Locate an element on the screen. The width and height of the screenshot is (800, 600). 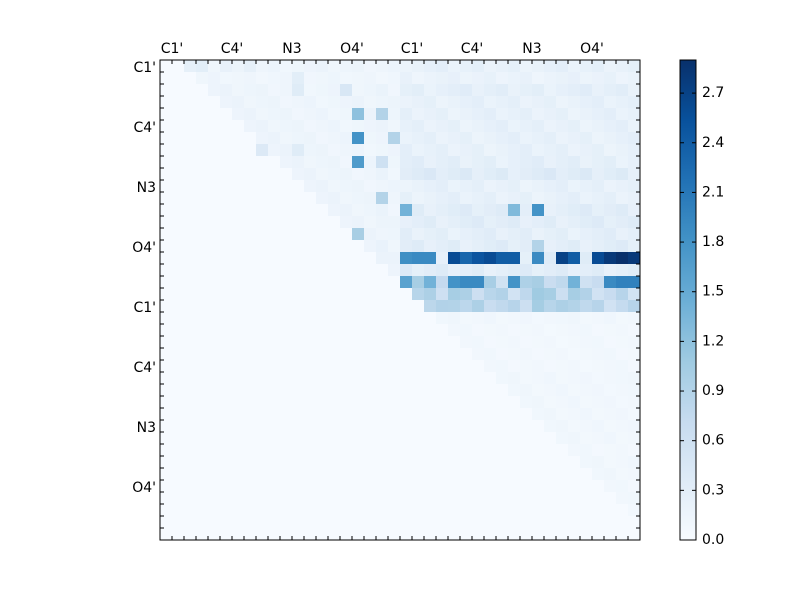
x-tick-label: C1' is located at coordinates (172, 49).